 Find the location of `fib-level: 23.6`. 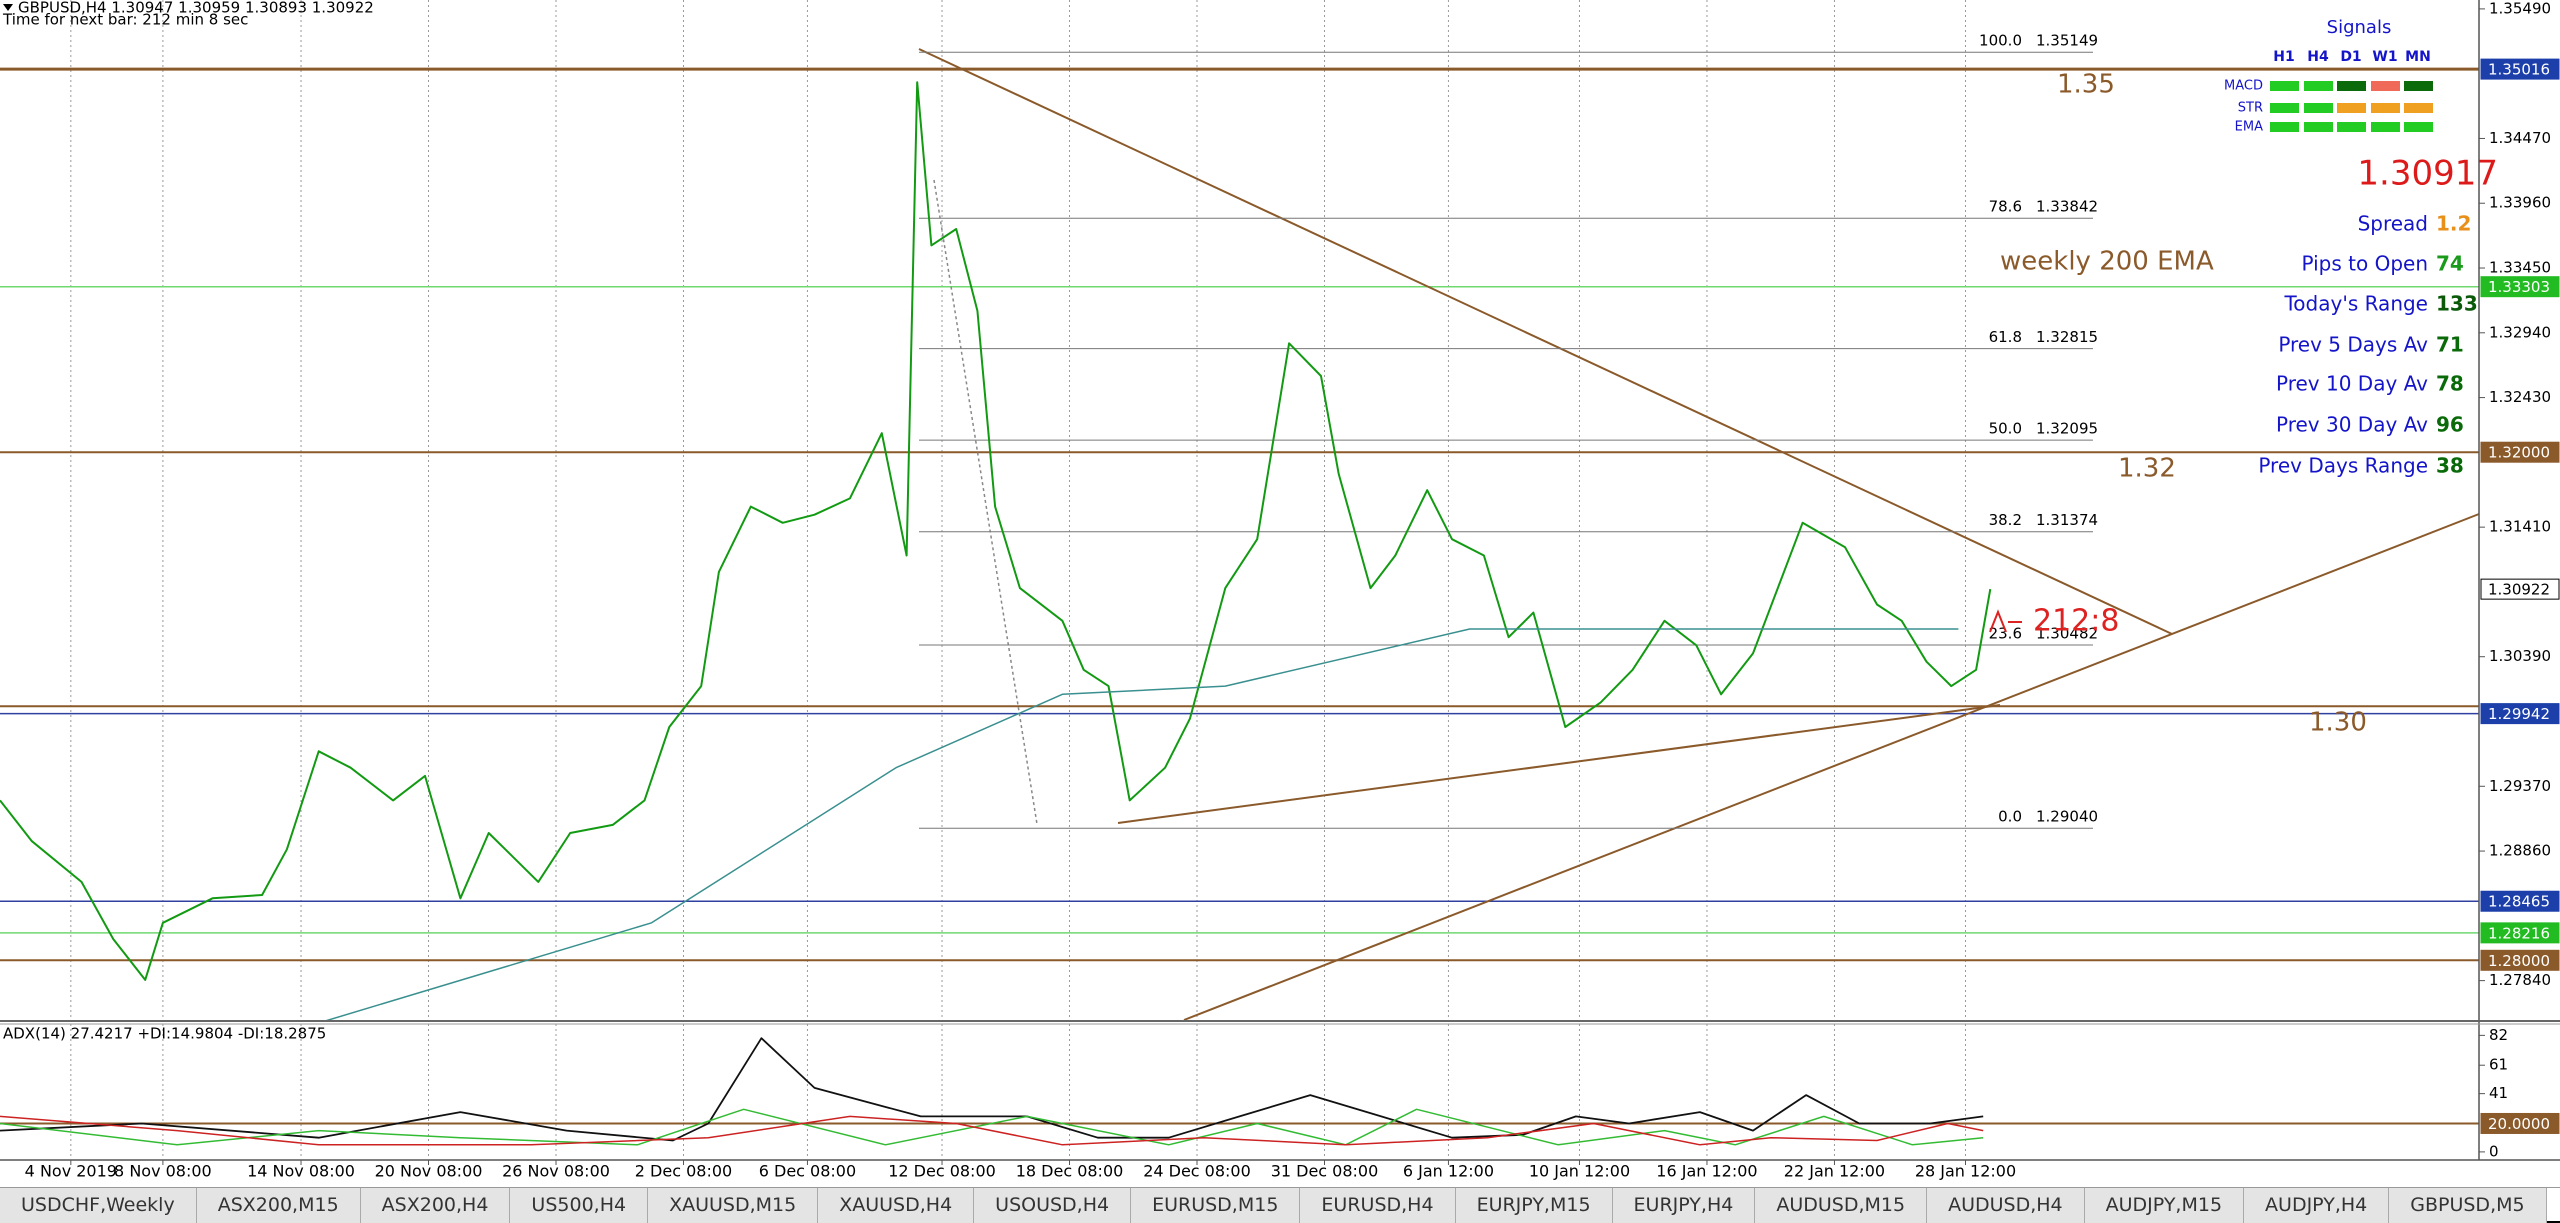

fib-level: 23.6 is located at coordinates (2005, 634).